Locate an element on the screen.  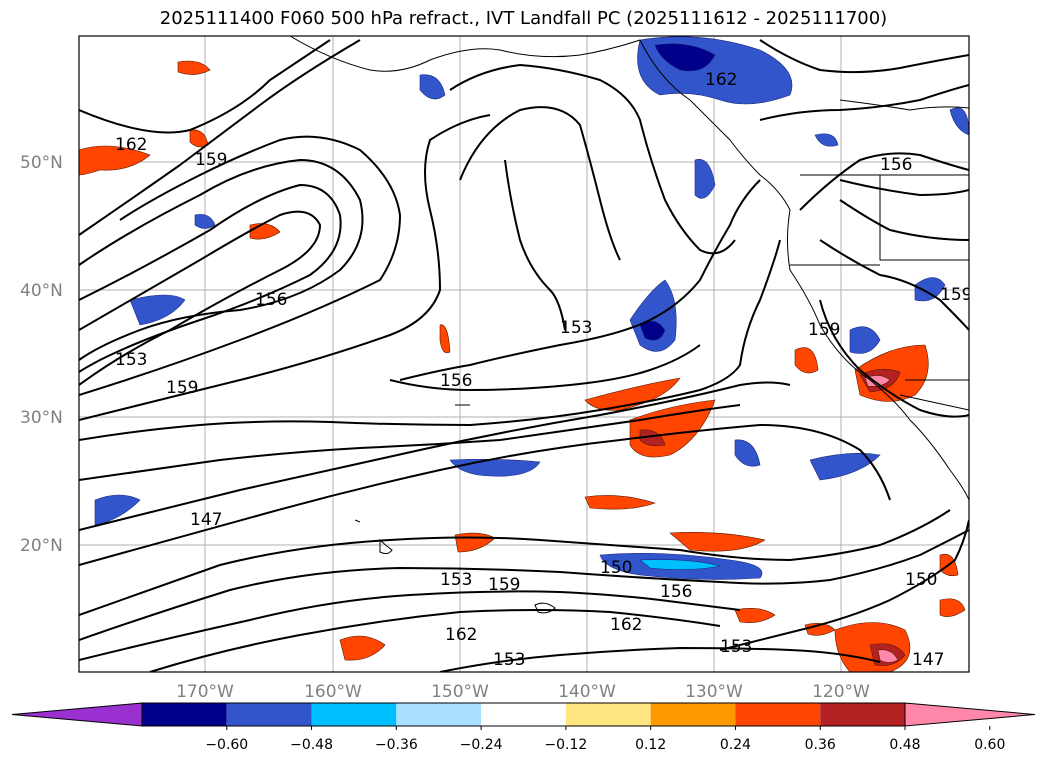
lat-label: 20°N is located at coordinates (41, 546).